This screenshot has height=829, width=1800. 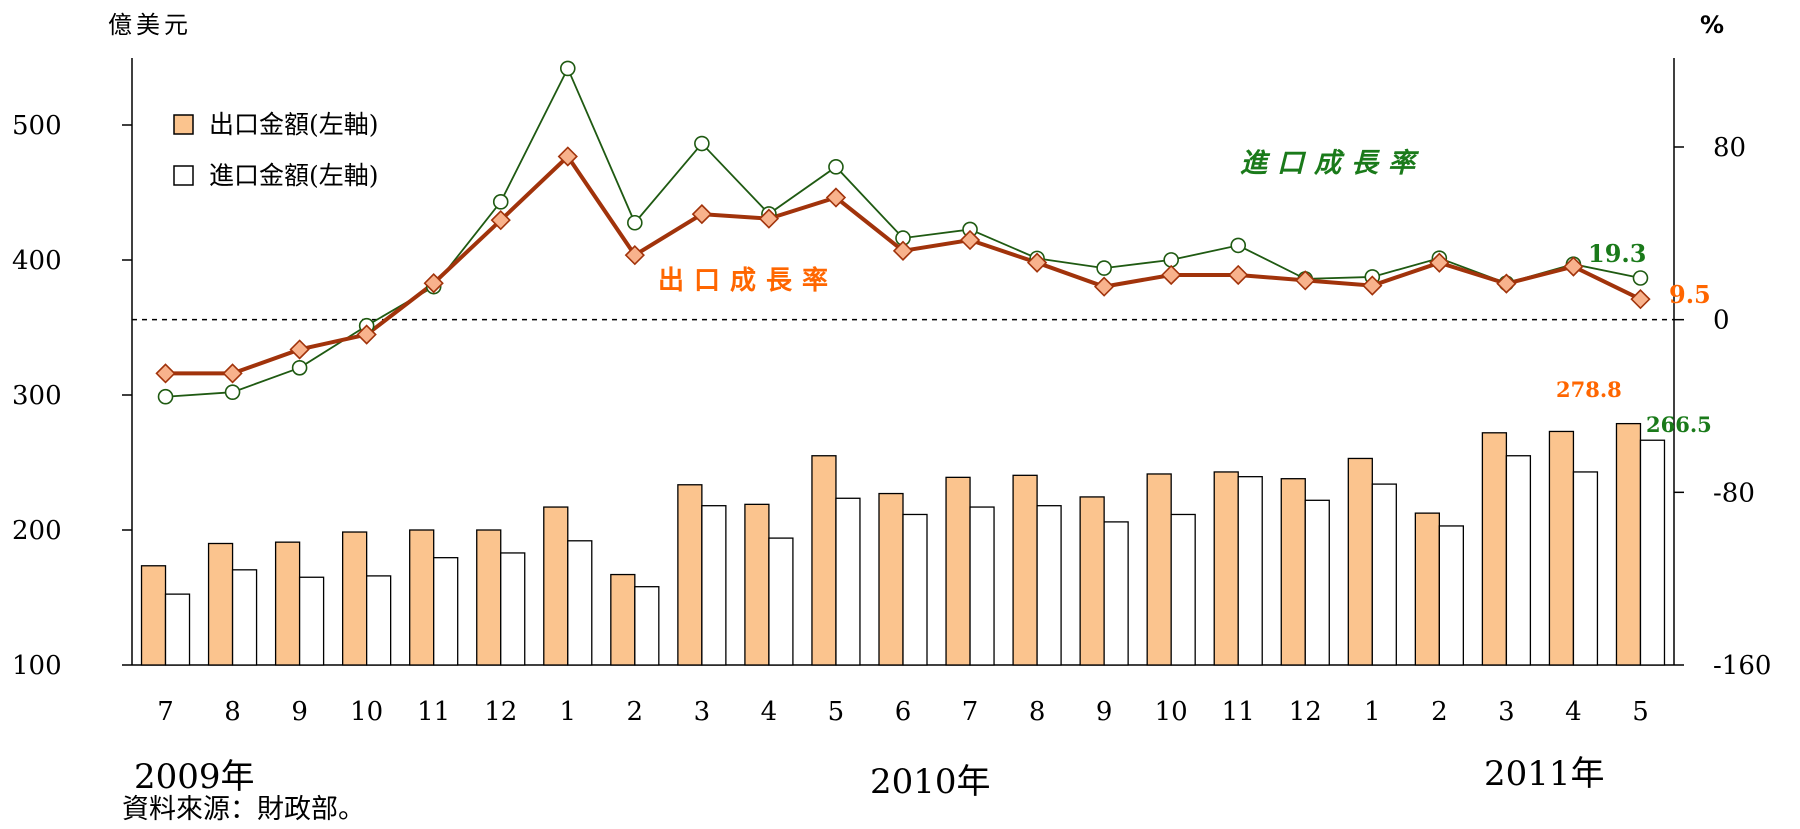 I want to click on legend-swatch-export, so click(x=183, y=124).